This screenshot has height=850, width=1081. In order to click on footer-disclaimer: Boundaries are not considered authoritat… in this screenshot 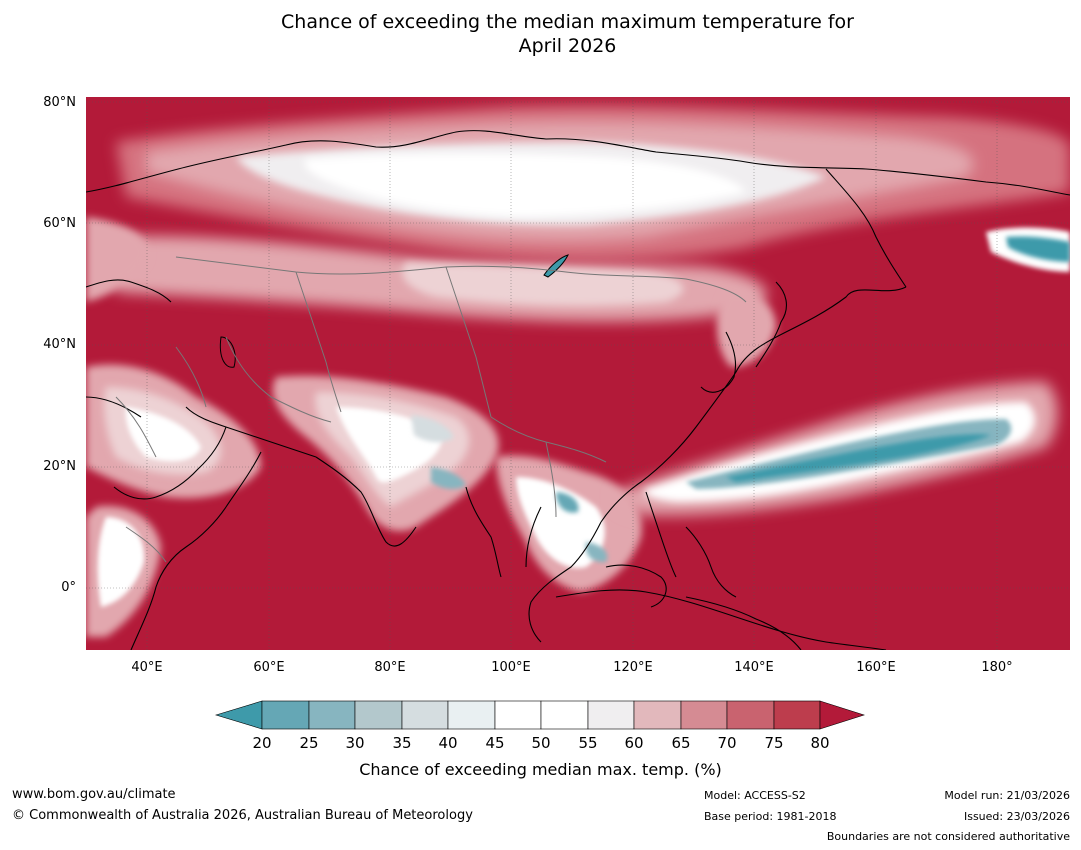, I will do `click(948, 836)`.